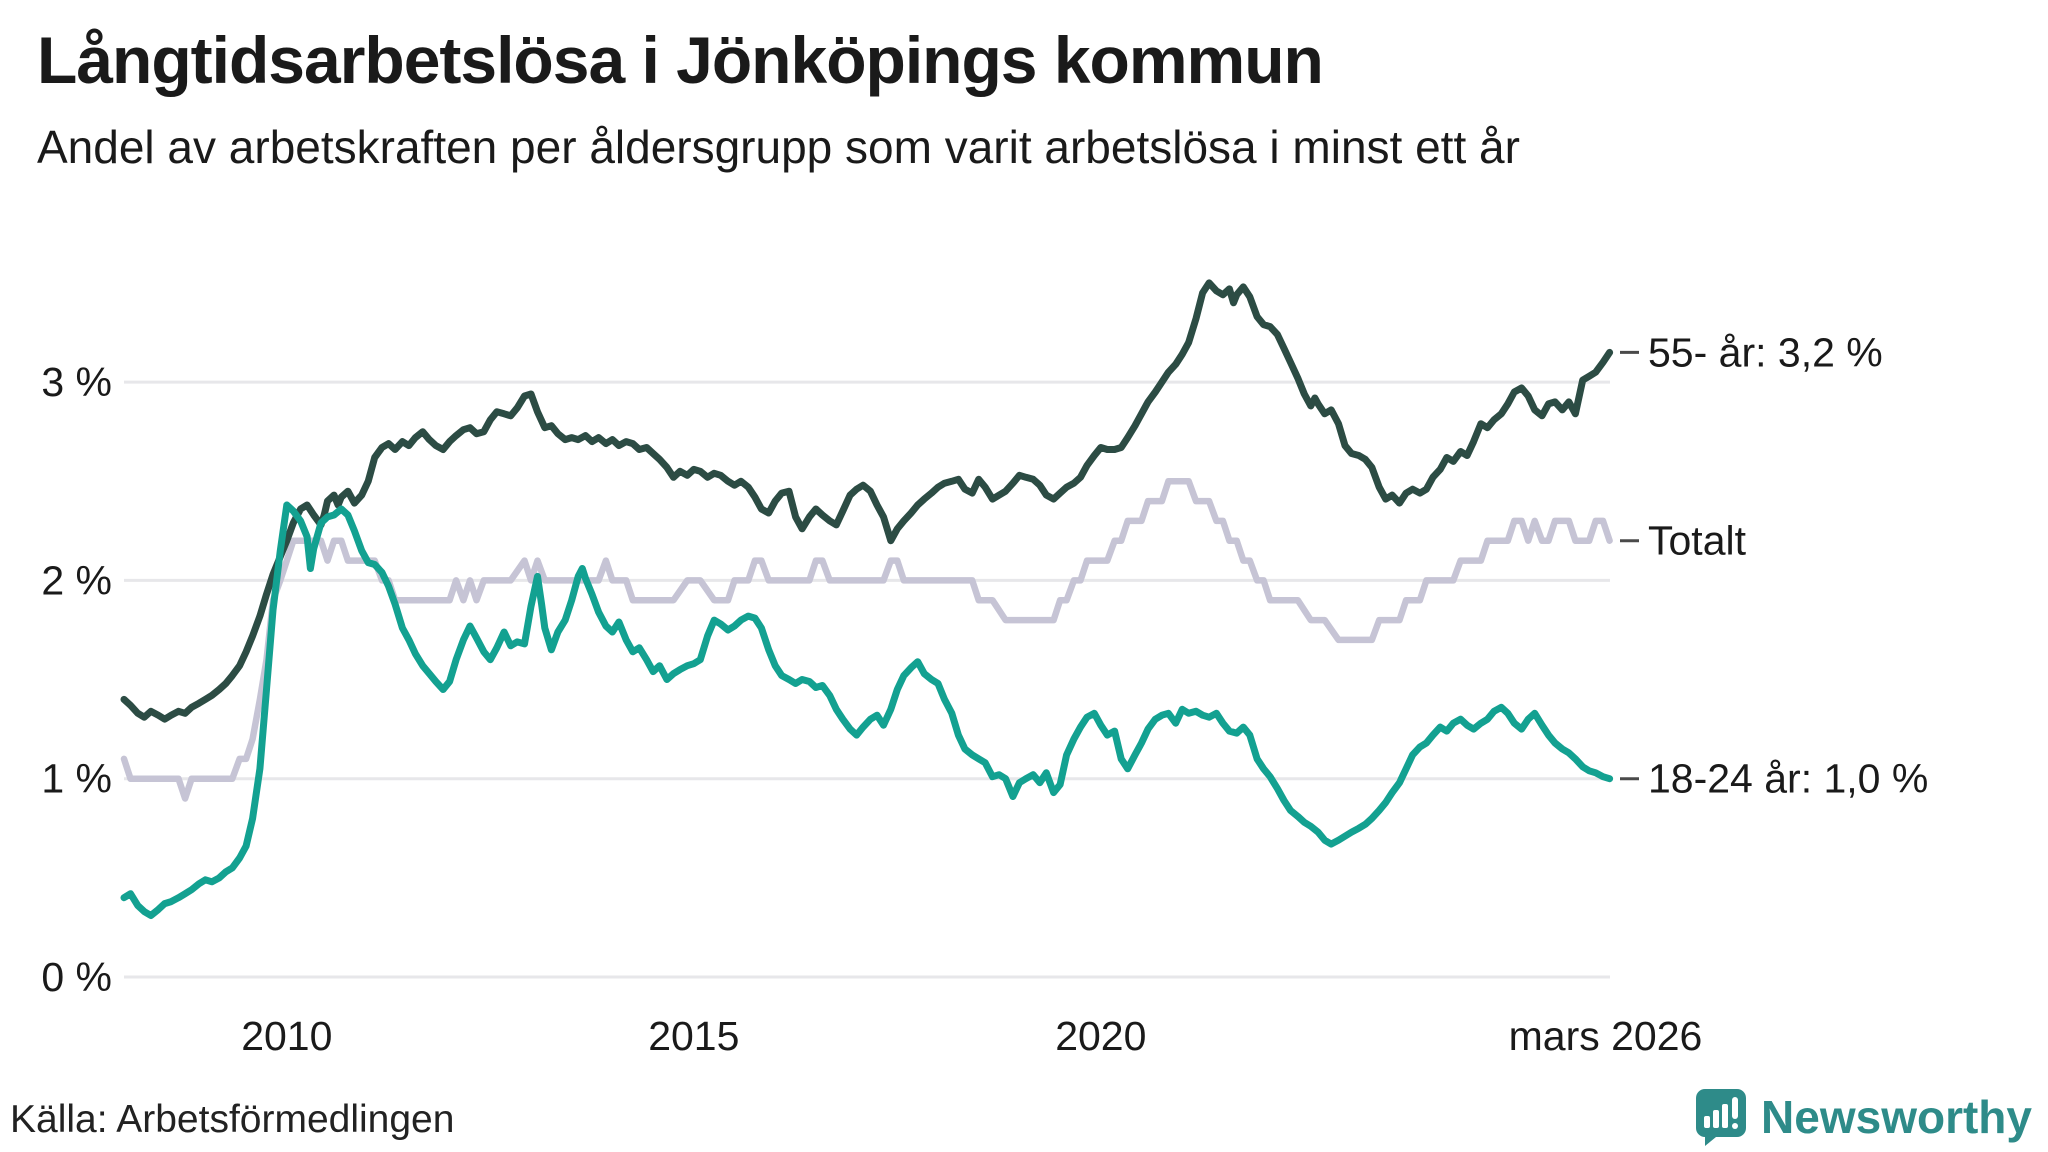 Image resolution: width=2048 pixels, height=1152 pixels. I want to click on series-end-label-Totalt: Totalt, so click(1697, 541).